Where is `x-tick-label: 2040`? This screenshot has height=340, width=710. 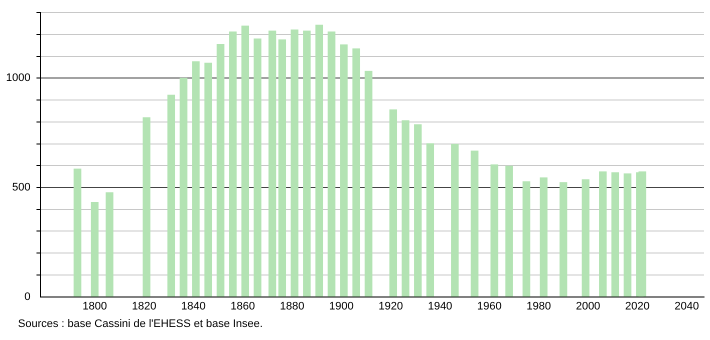 x-tick-label: 2040 is located at coordinates (686, 306).